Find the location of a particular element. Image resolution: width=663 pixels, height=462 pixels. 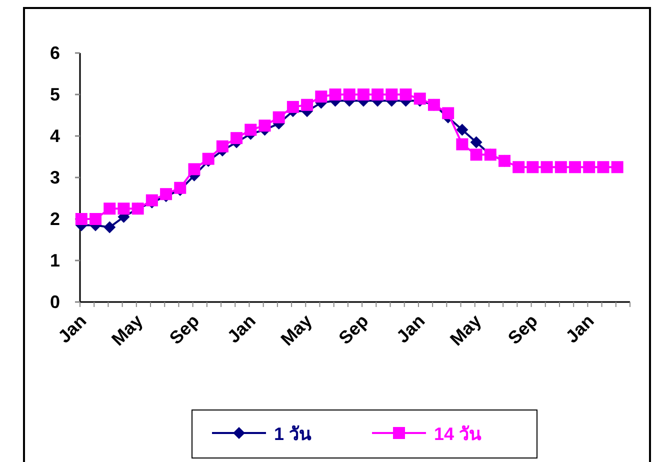

legend-label: 14 วัน is located at coordinates (458, 434).